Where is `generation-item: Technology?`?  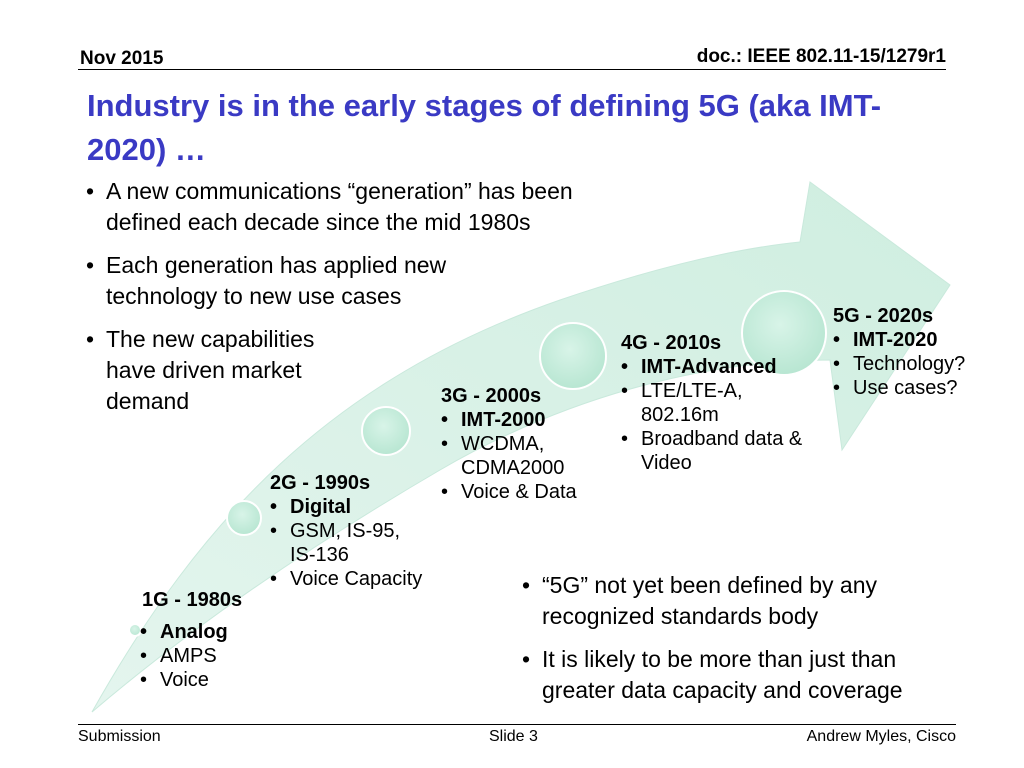 generation-item: Technology? is located at coordinates (913, 364).